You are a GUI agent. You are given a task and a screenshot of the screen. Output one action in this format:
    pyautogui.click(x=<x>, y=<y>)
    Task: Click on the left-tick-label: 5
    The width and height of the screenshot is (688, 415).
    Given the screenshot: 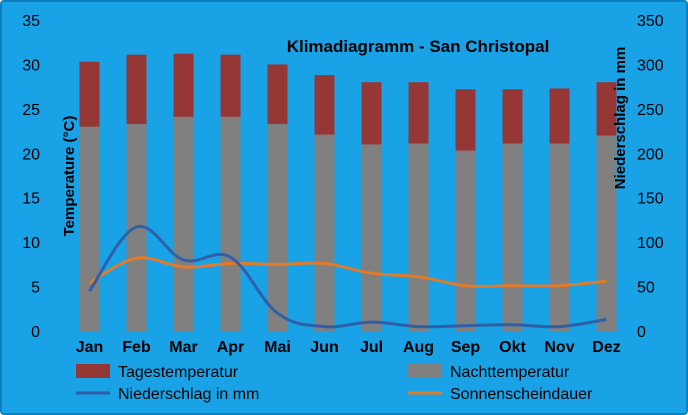 What is the action you would take?
    pyautogui.click(x=35, y=288)
    